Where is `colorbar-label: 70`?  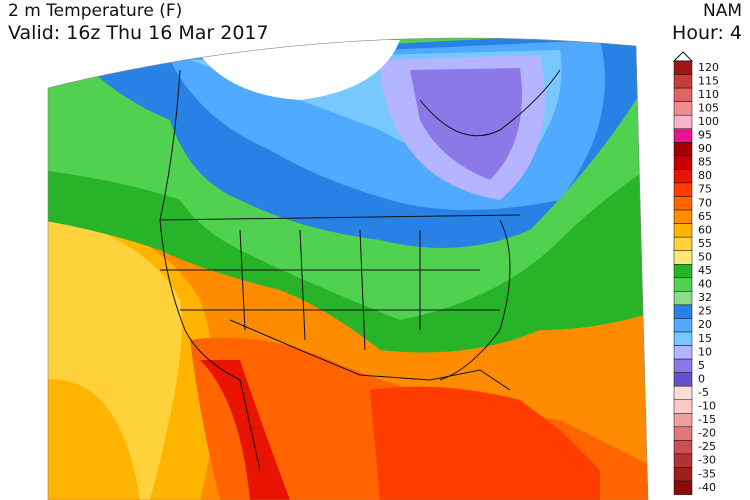
colorbar-label: 70 is located at coordinates (705, 202).